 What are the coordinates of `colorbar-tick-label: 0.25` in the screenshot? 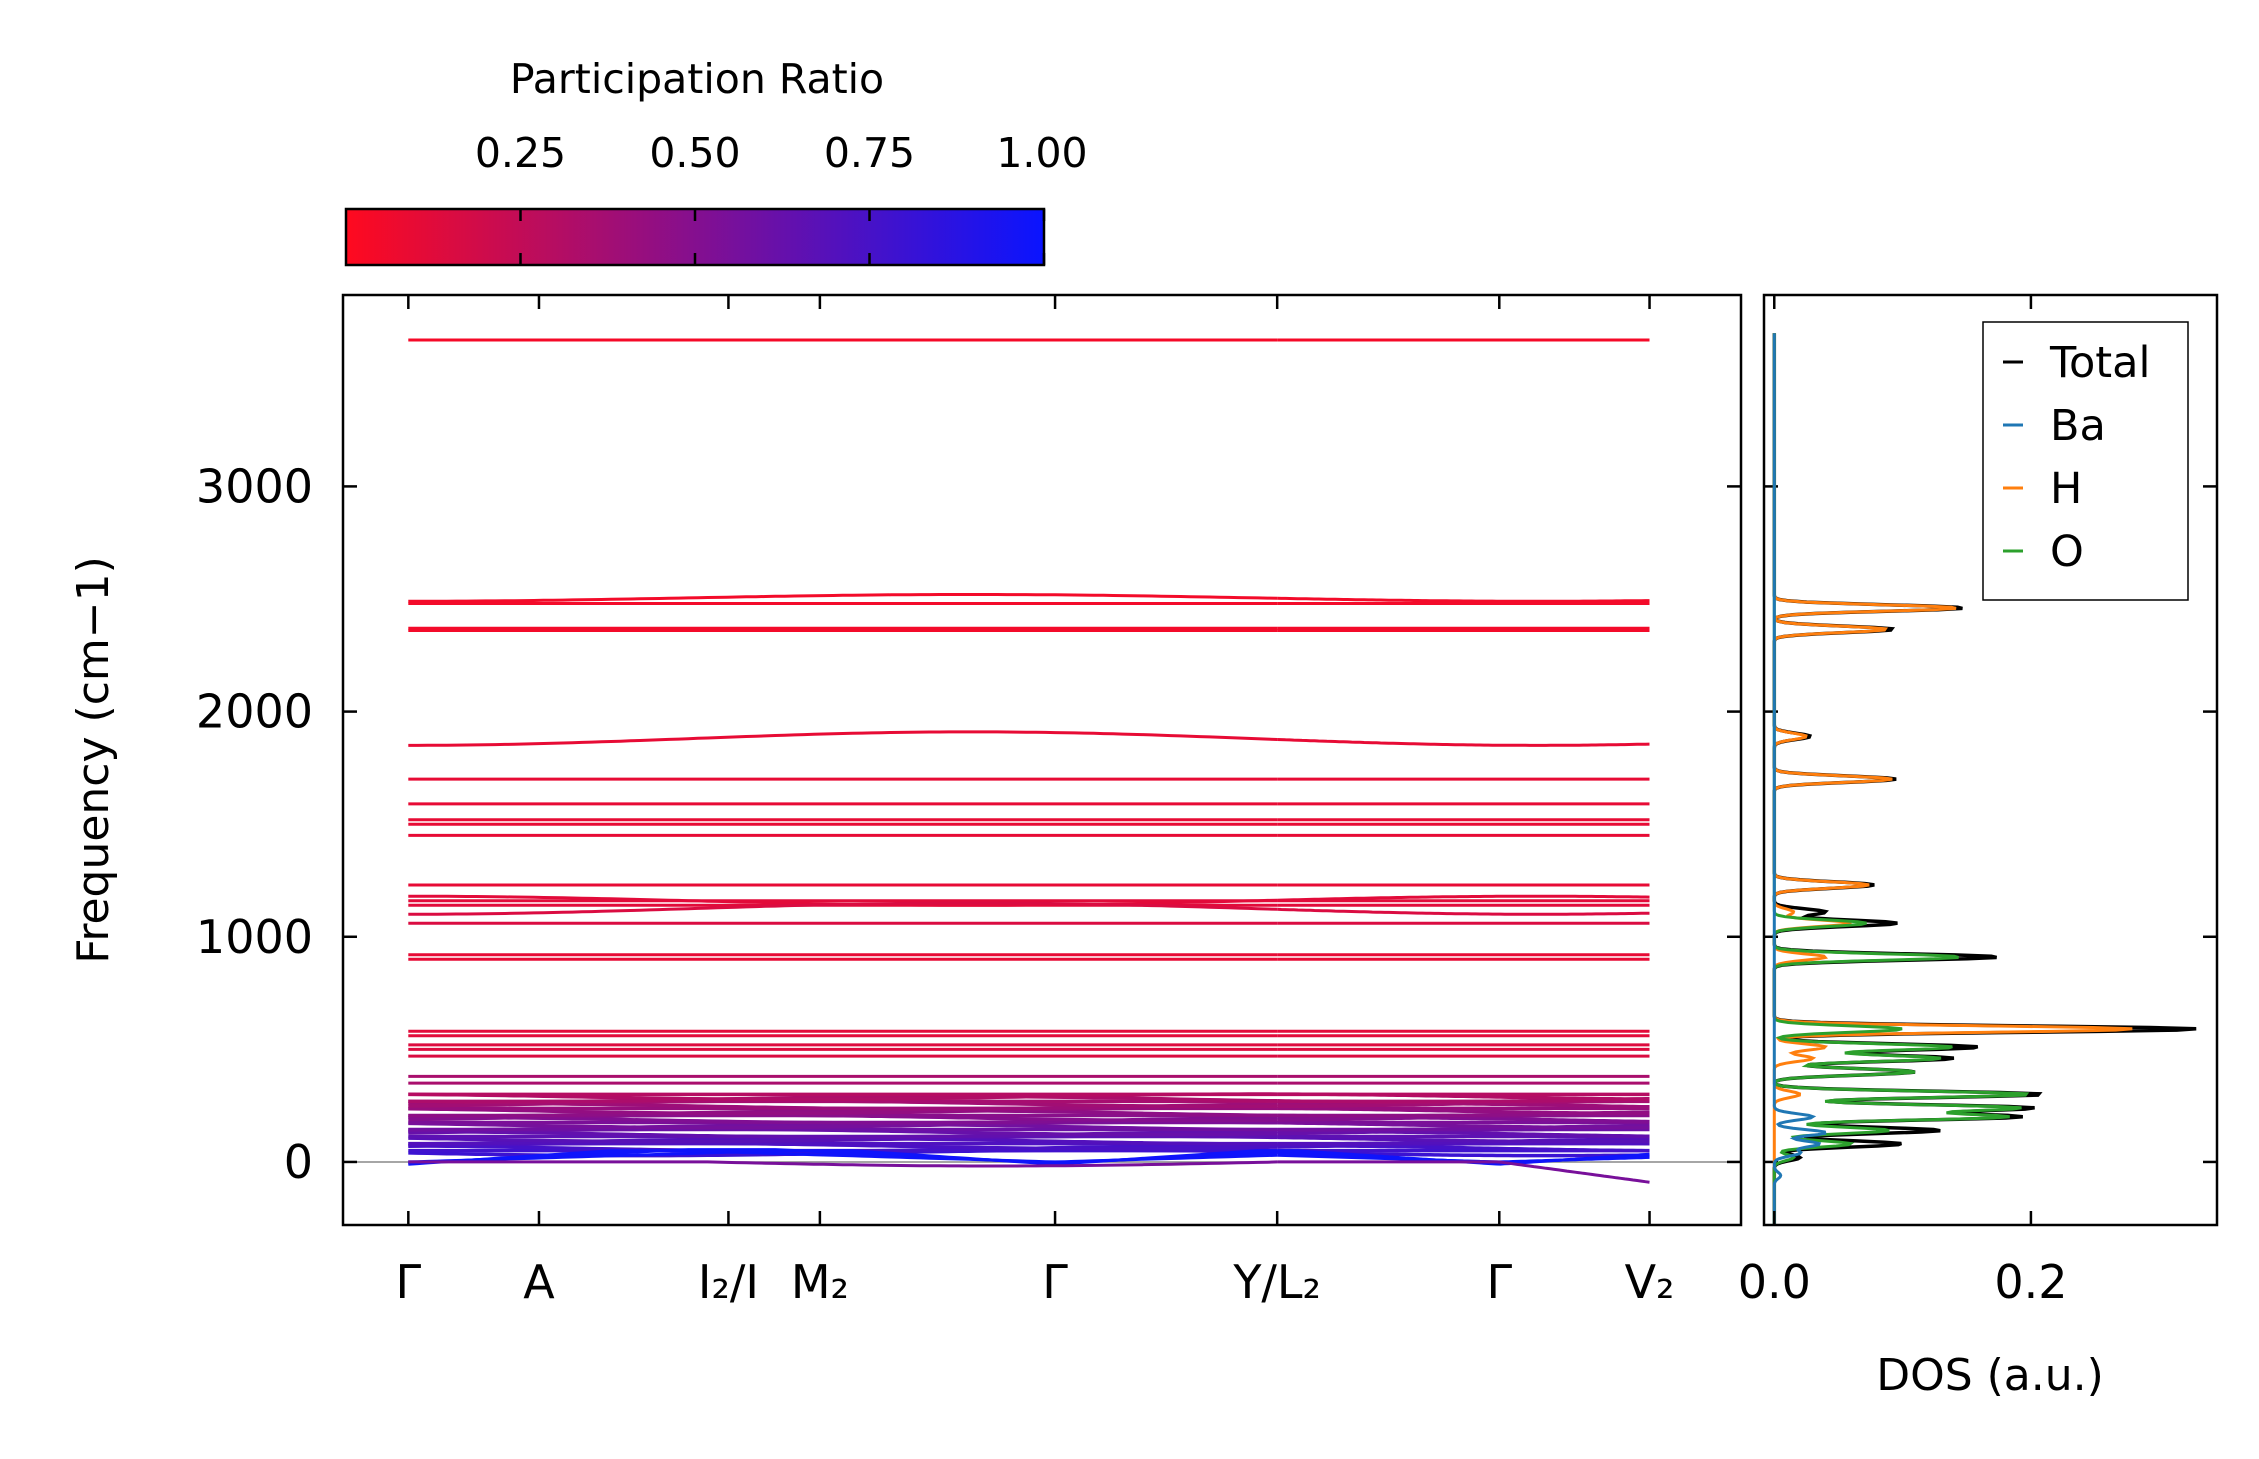 It's located at (520, 153).